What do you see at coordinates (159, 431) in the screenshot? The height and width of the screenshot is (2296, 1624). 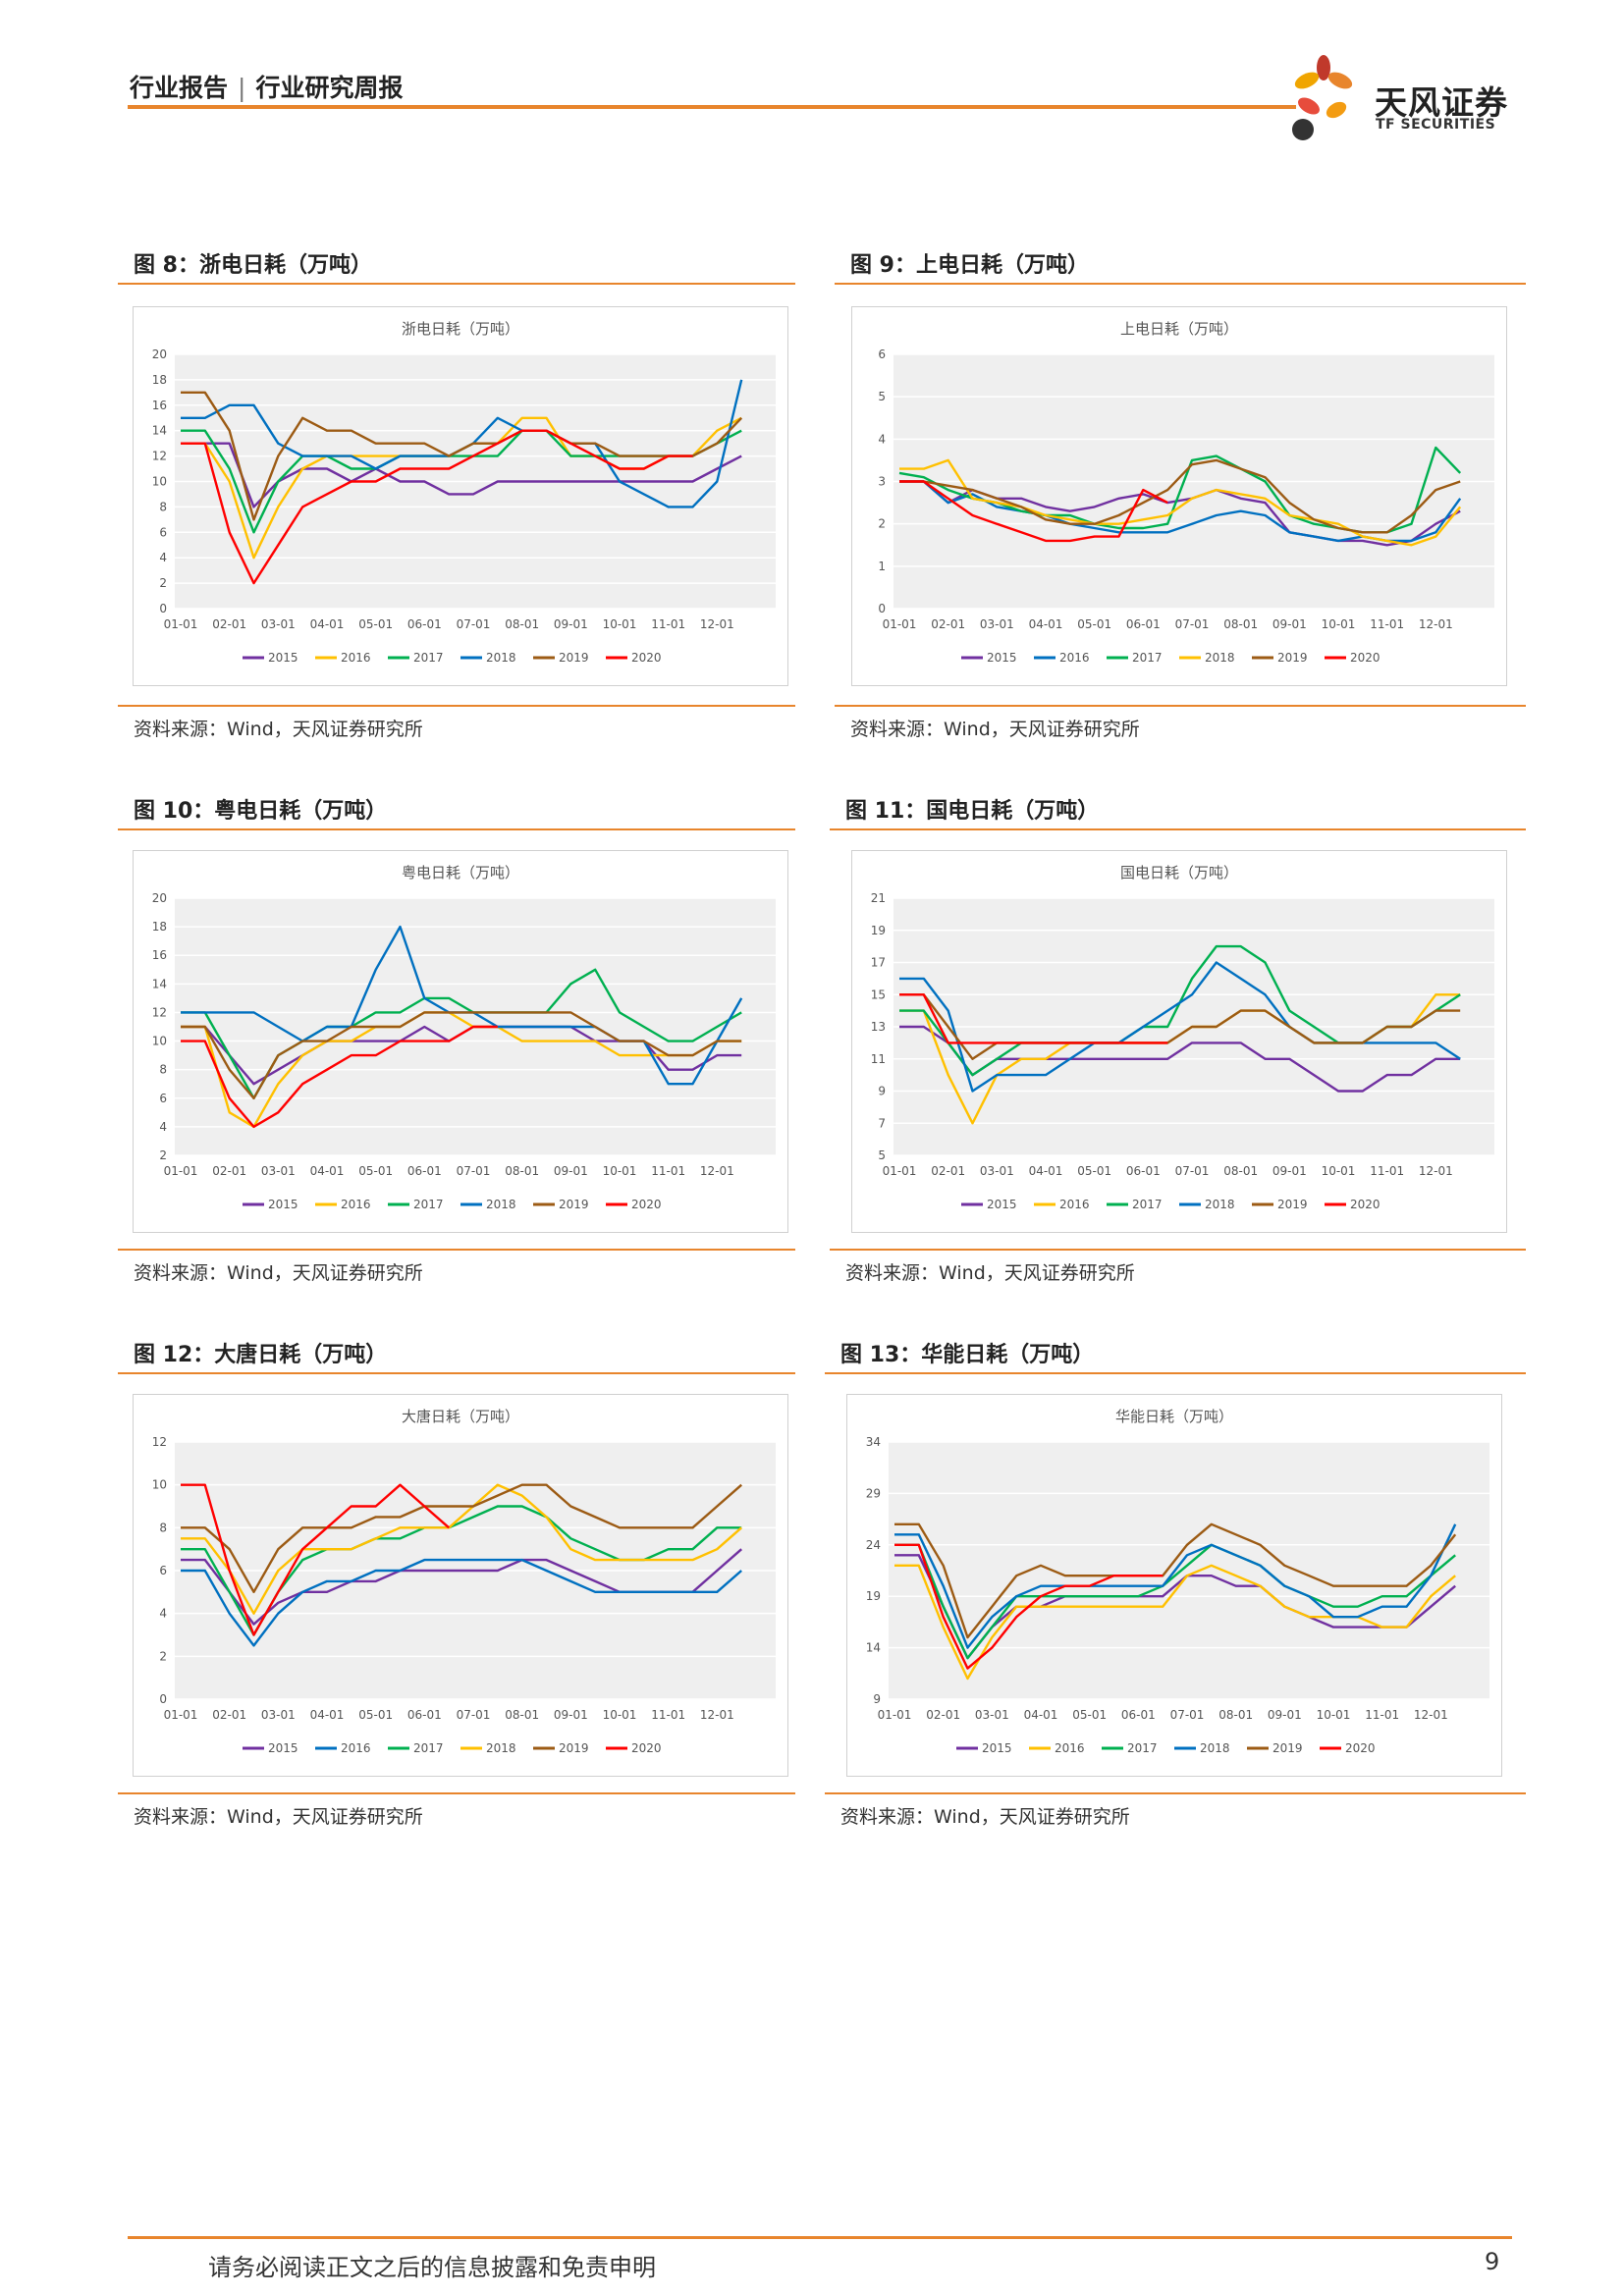 I see `y-tick-label: 14` at bounding box center [159, 431].